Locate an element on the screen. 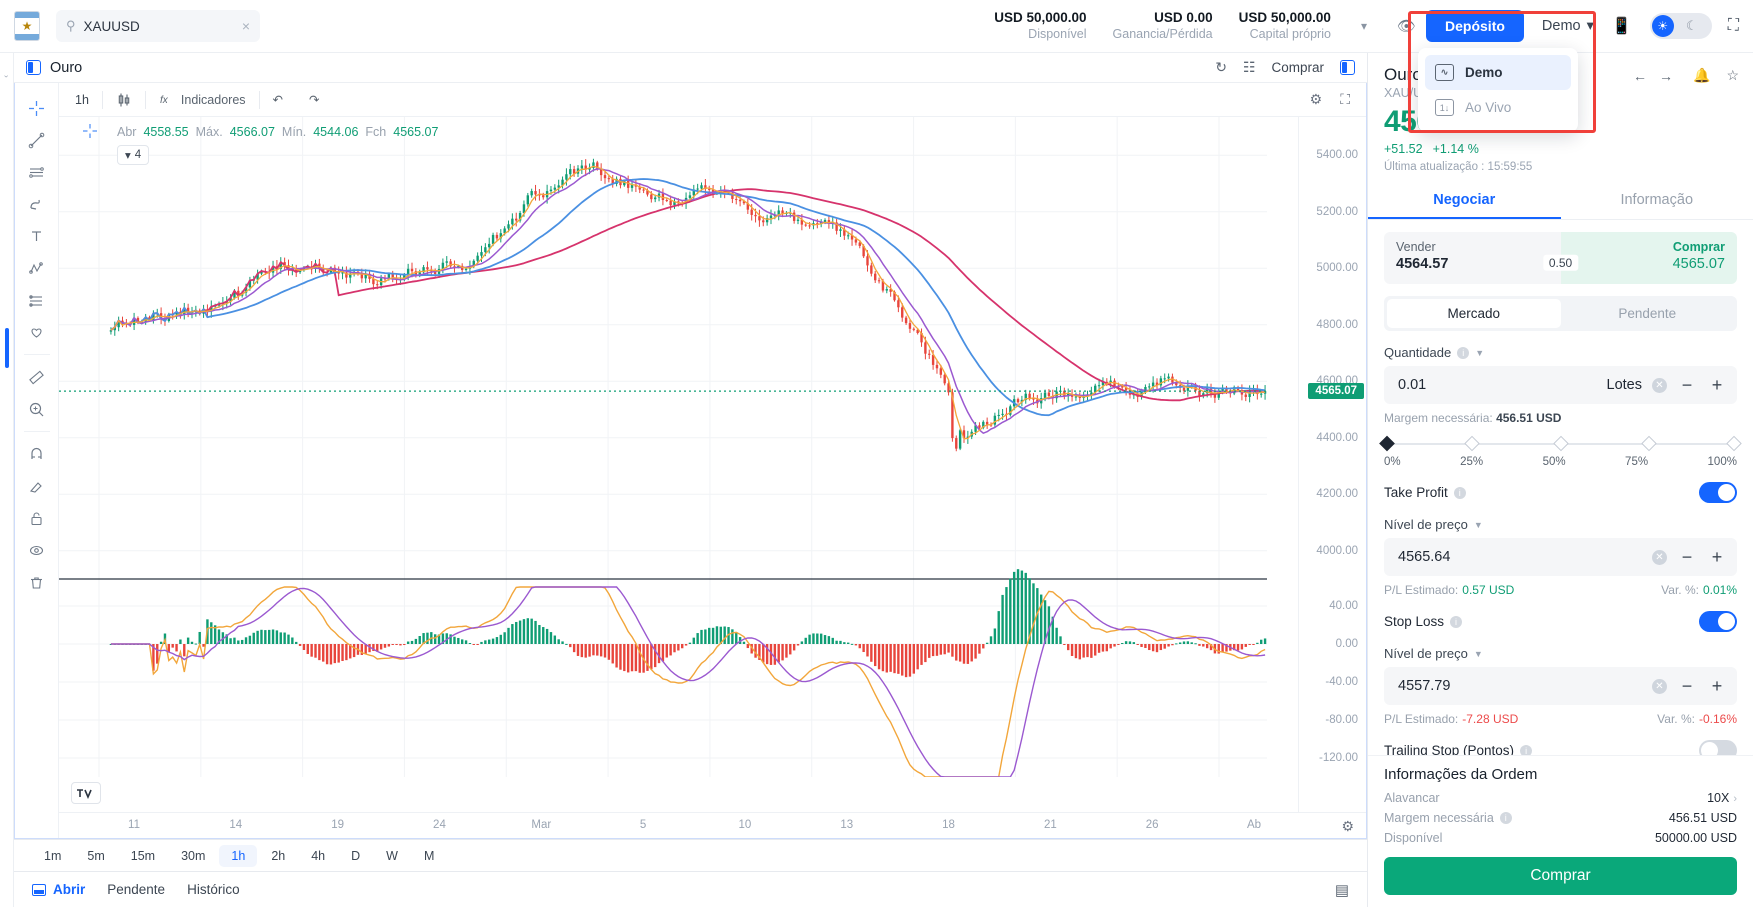 The image size is (1753, 907). timeframe-2h: 2h is located at coordinates (278, 855).